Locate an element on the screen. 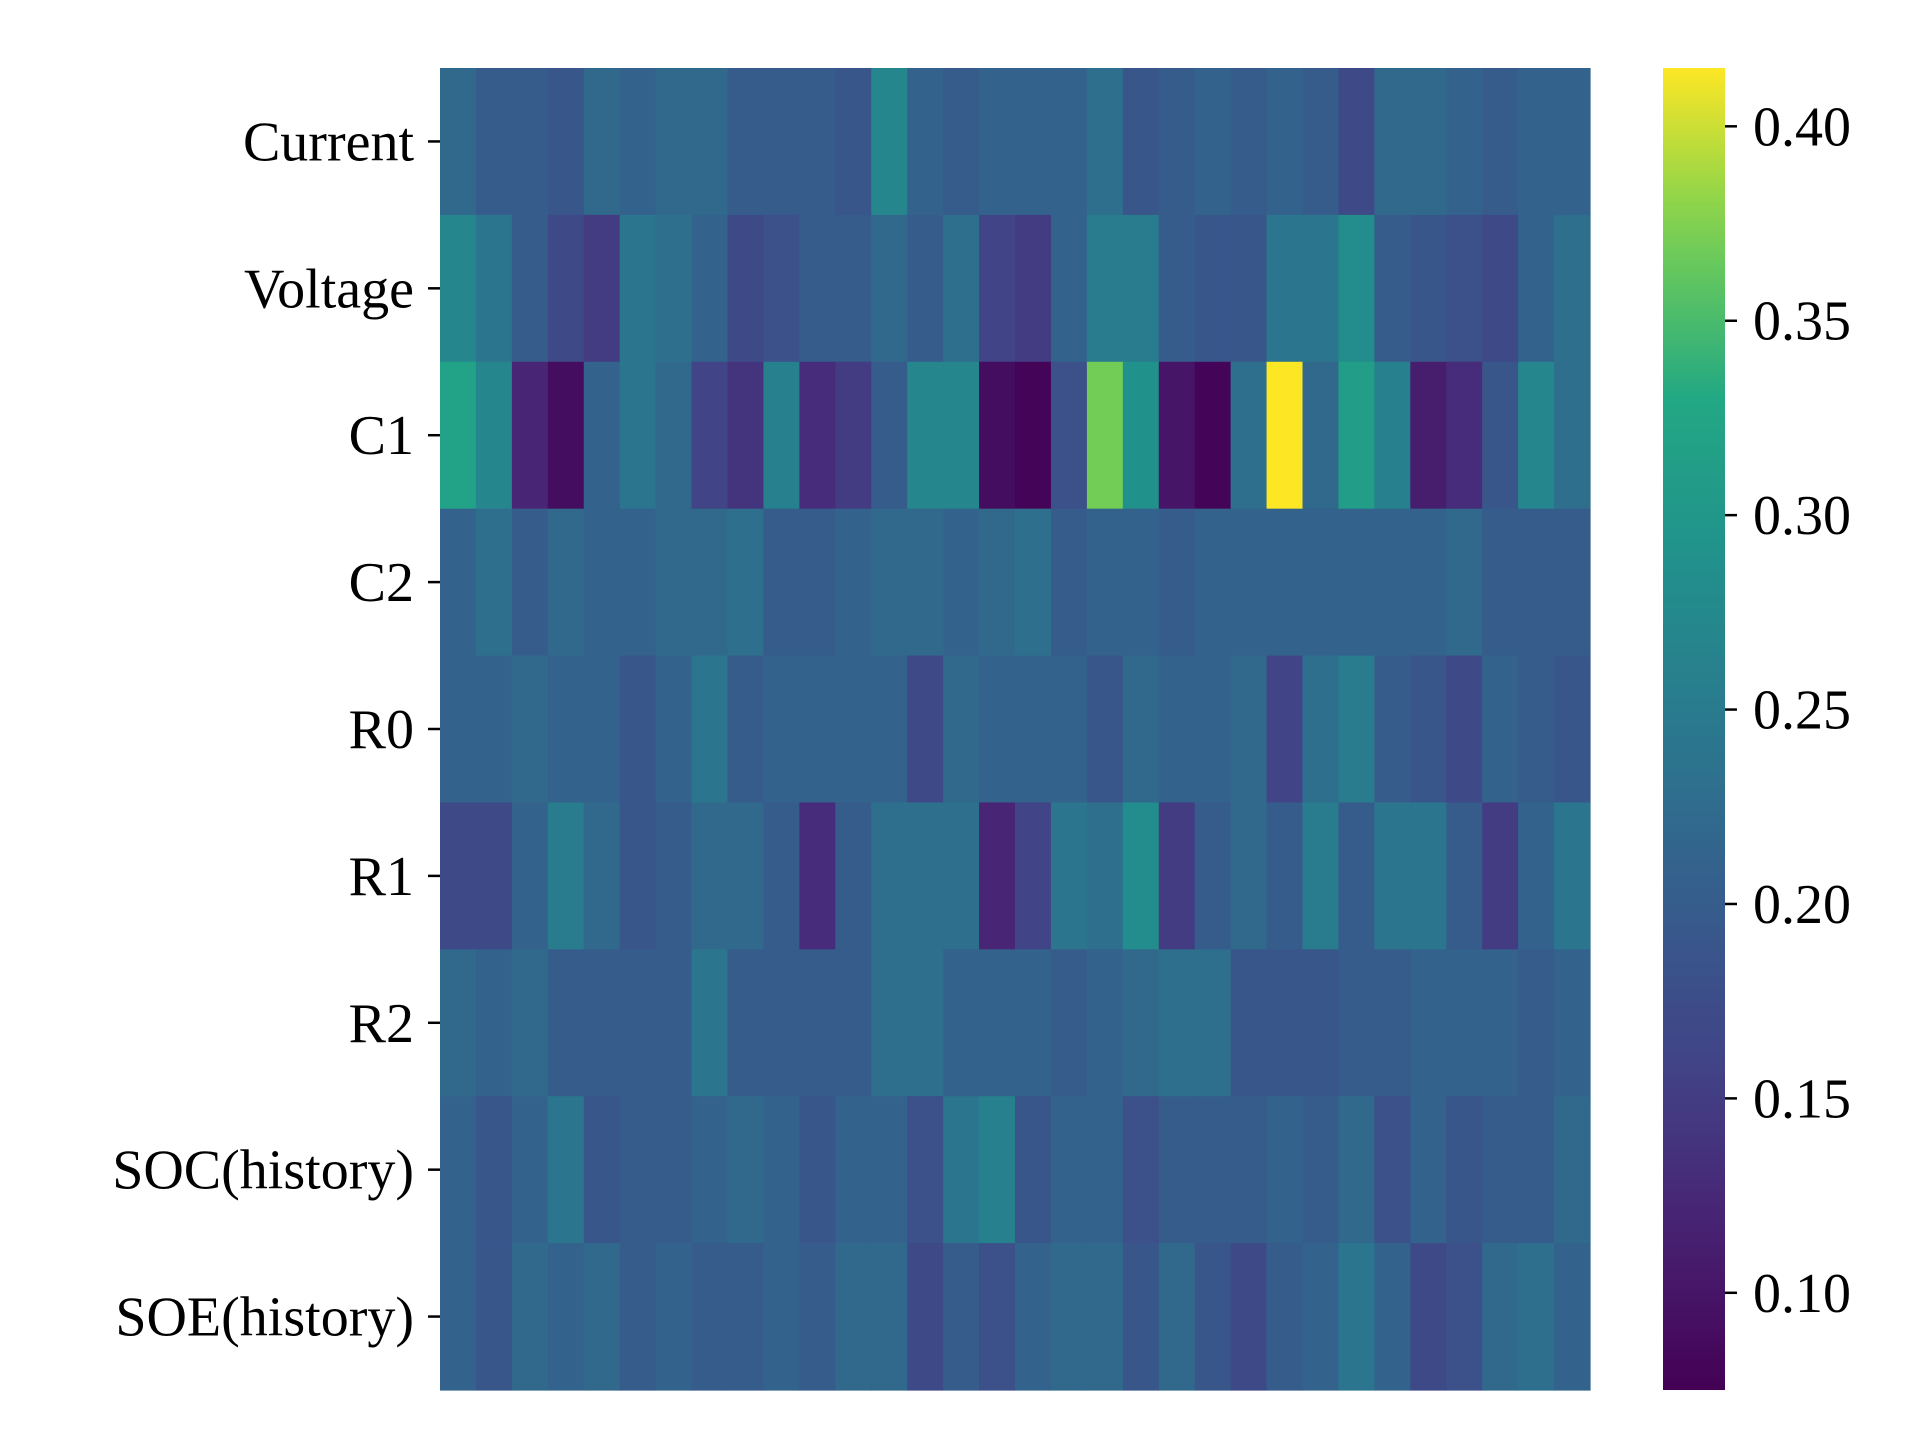 The width and height of the screenshot is (1920, 1440). row-label: R1 is located at coordinates (381, 877).